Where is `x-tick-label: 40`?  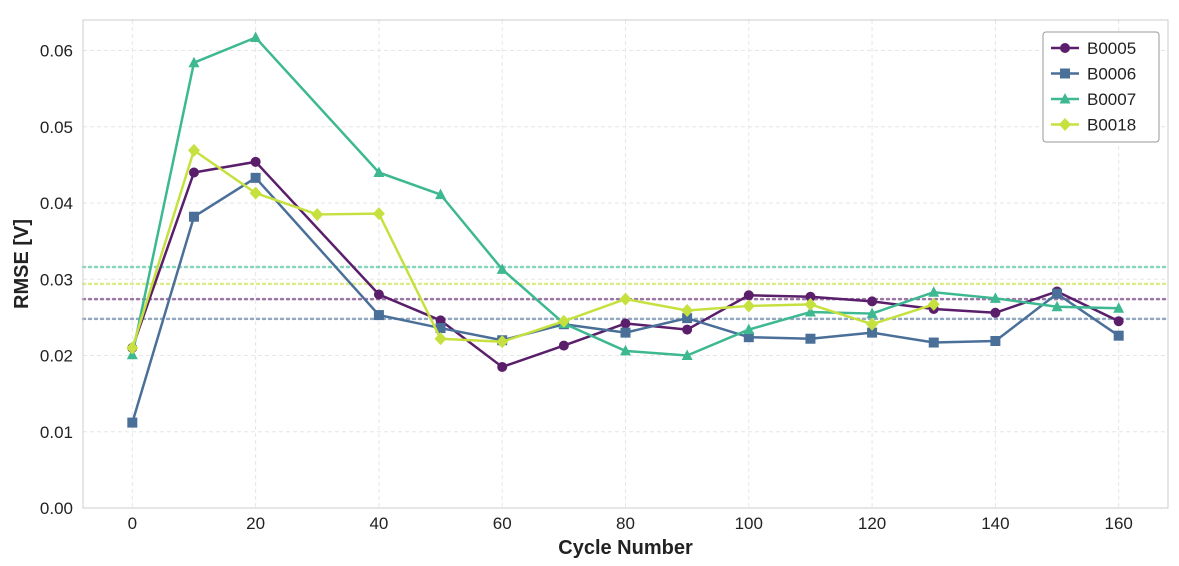
x-tick-label: 40 is located at coordinates (378, 523).